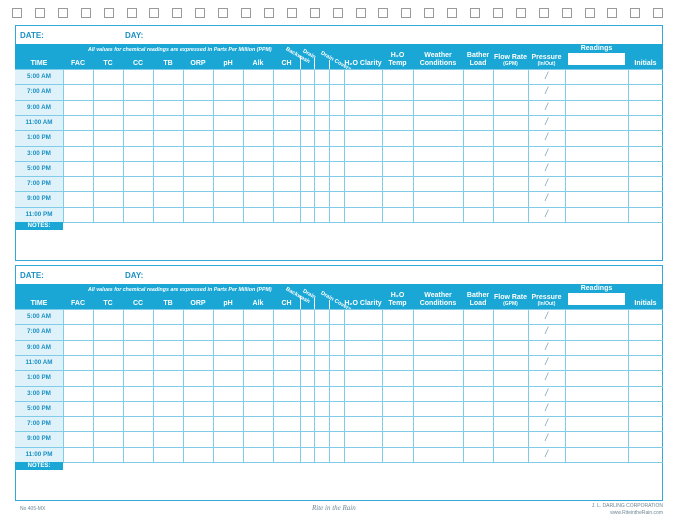 This screenshot has height=525, width=679. I want to click on entry-box, so click(596, 299).